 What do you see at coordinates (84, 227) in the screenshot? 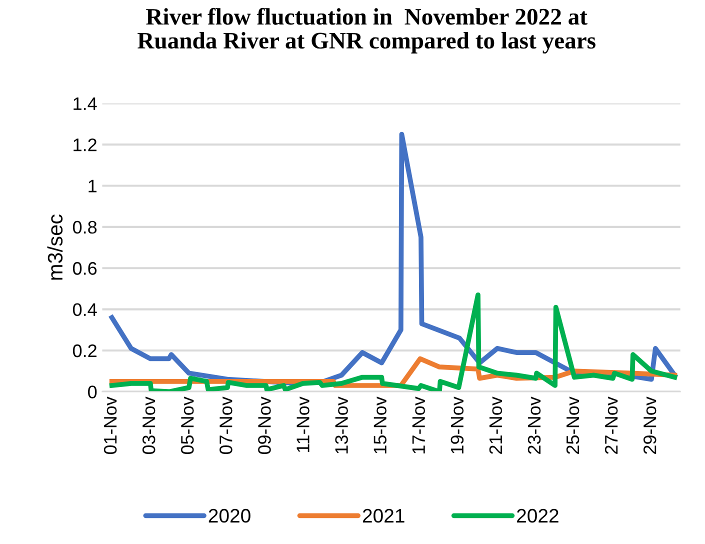
I see `y-tick-label: 0.8` at bounding box center [84, 227].